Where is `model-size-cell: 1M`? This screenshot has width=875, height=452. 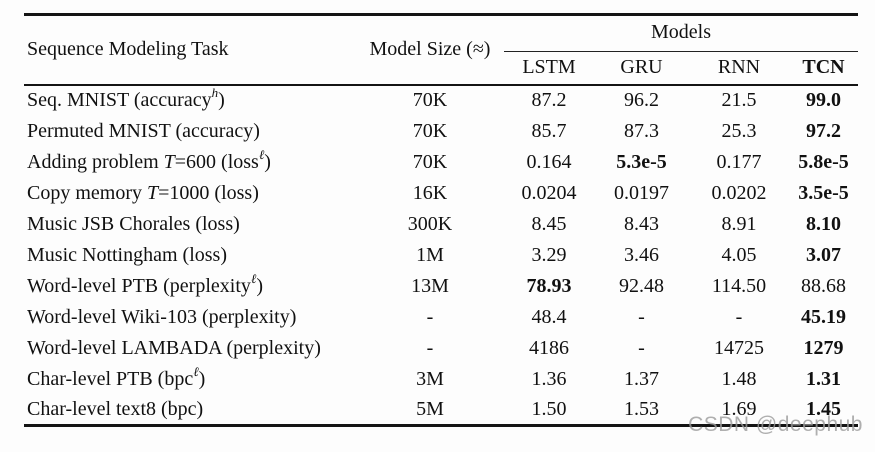 model-size-cell: 1M is located at coordinates (430, 254).